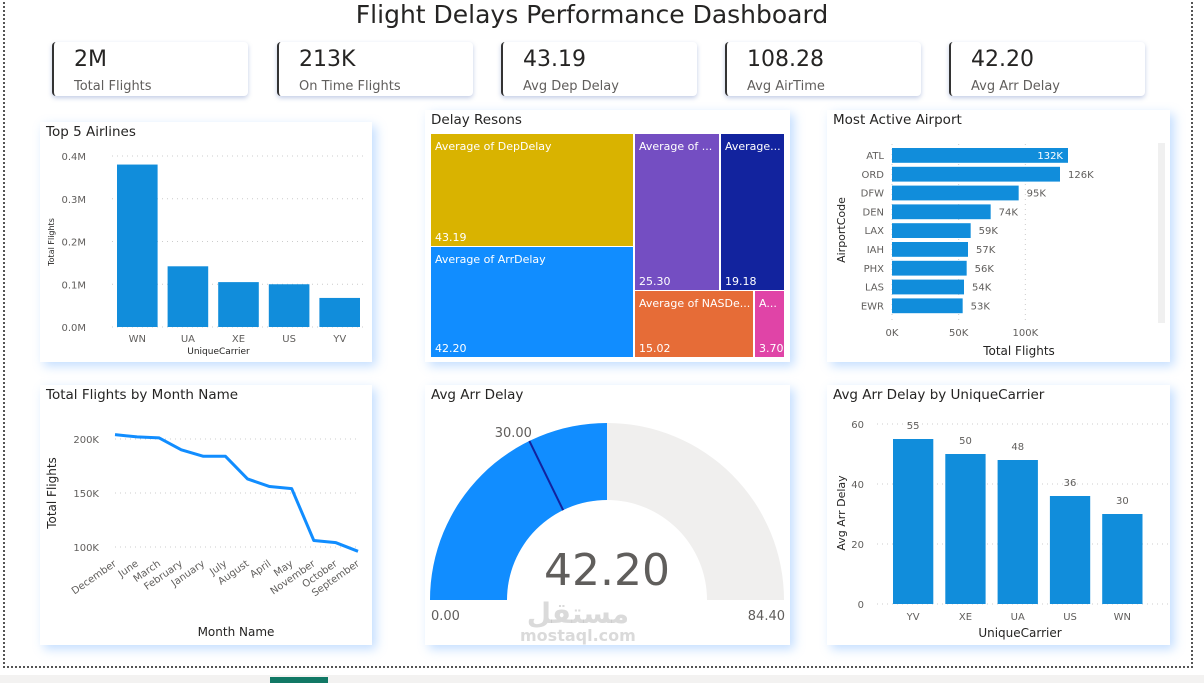 The image size is (1204, 683). Describe the element at coordinates (73, 285) in the screenshot. I see `y-tick-label: 0.1M` at that location.